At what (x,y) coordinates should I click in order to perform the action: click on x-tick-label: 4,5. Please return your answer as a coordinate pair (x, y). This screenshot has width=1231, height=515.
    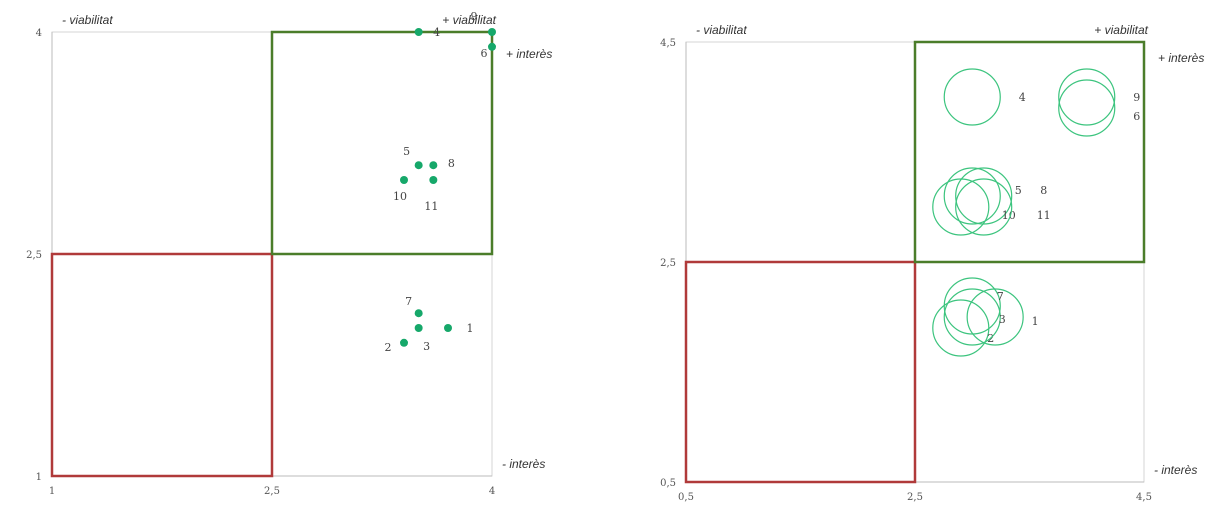
    Looking at the image, I should click on (1144, 497).